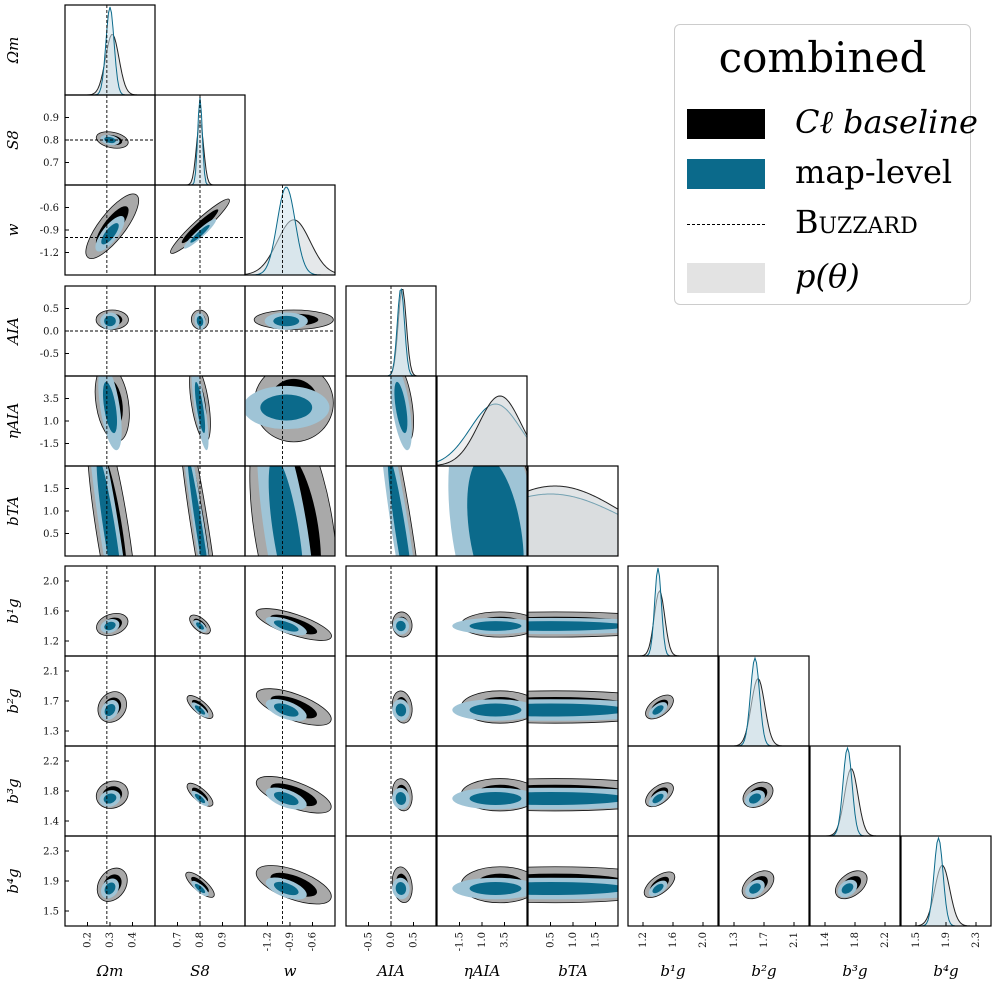 This screenshot has width=997, height=991. I want to click on y-tick-label-b_TA: 0.5, so click(51, 534).